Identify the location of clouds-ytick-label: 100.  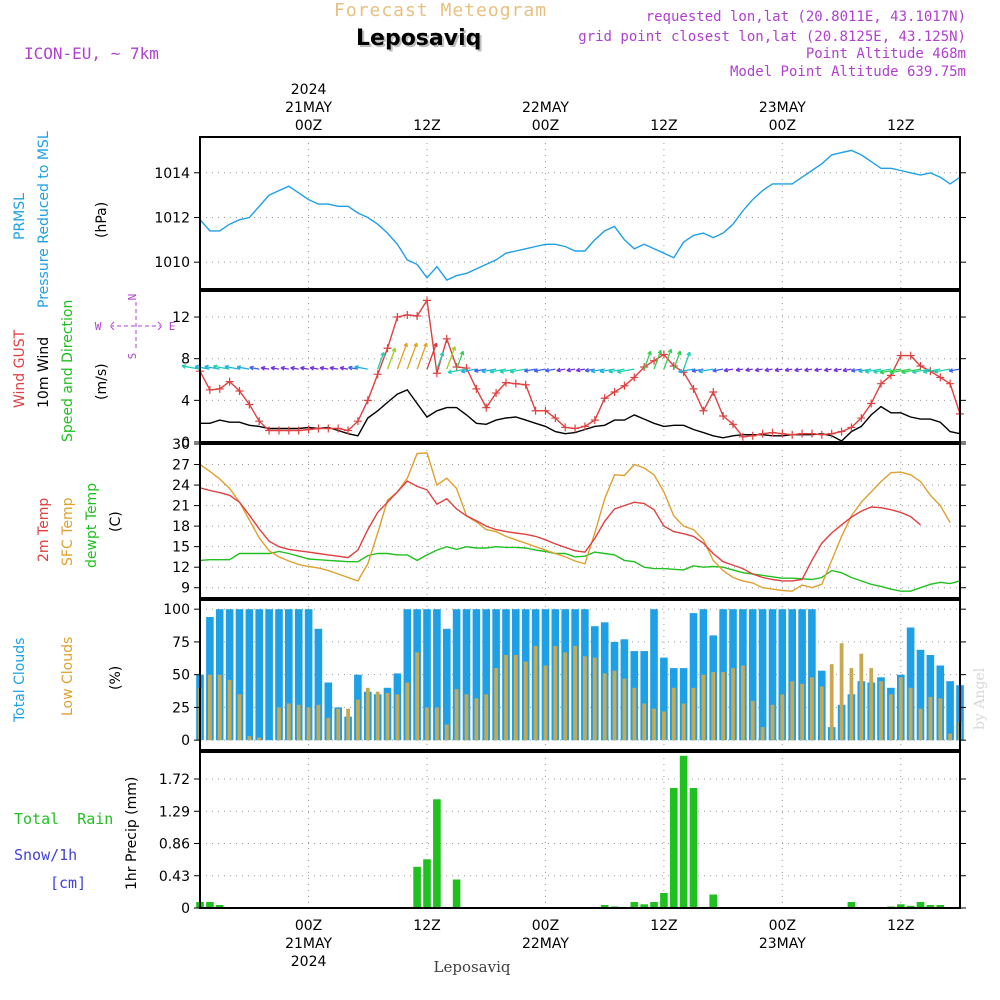
(176, 610).